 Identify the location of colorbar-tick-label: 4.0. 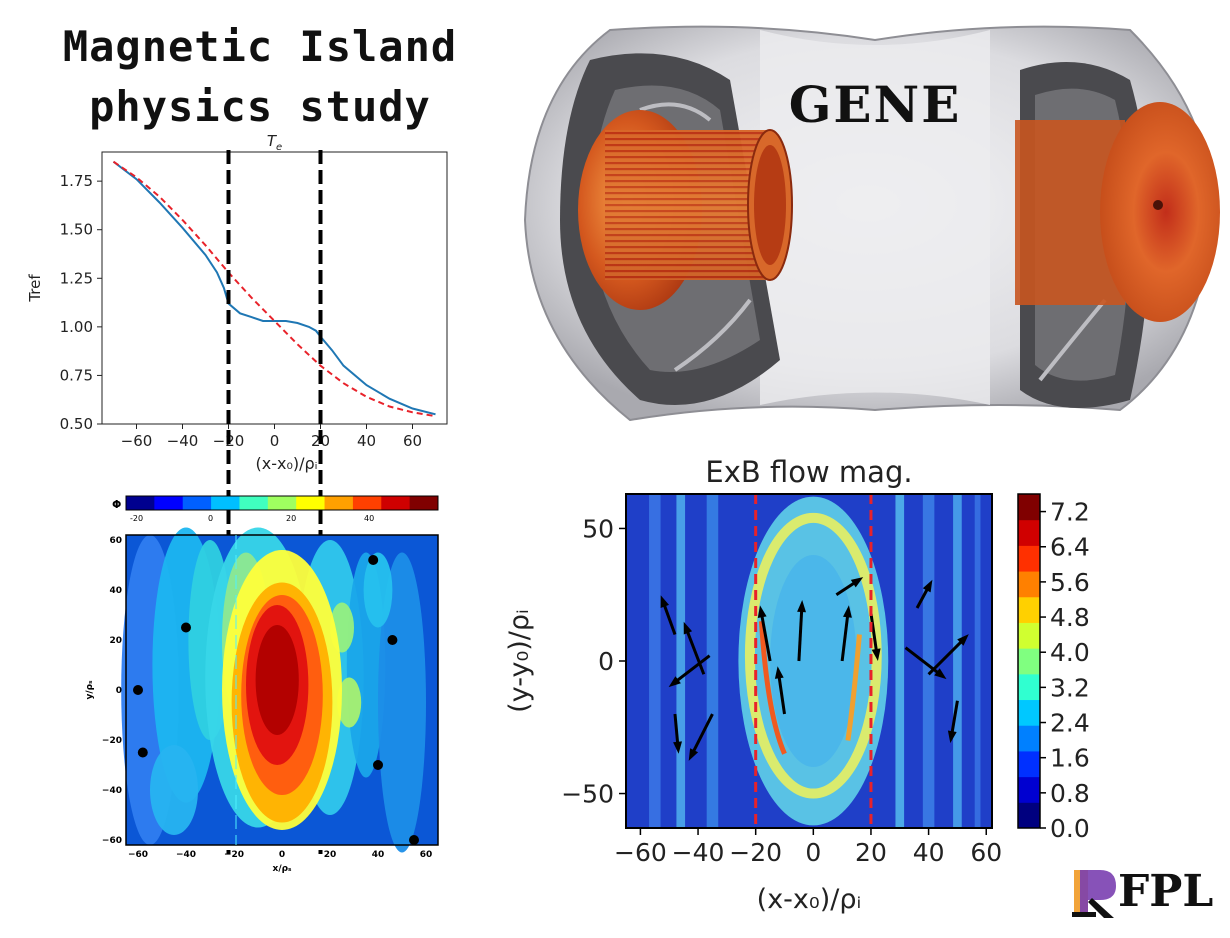
(1070, 652).